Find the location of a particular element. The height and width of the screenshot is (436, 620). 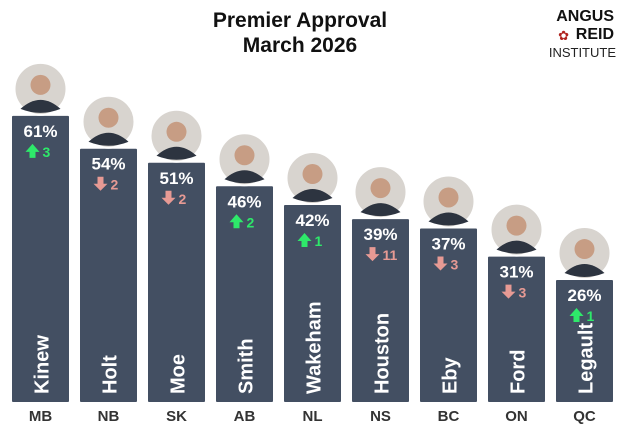

premier-name: Eby is located at coordinates (451, 375).